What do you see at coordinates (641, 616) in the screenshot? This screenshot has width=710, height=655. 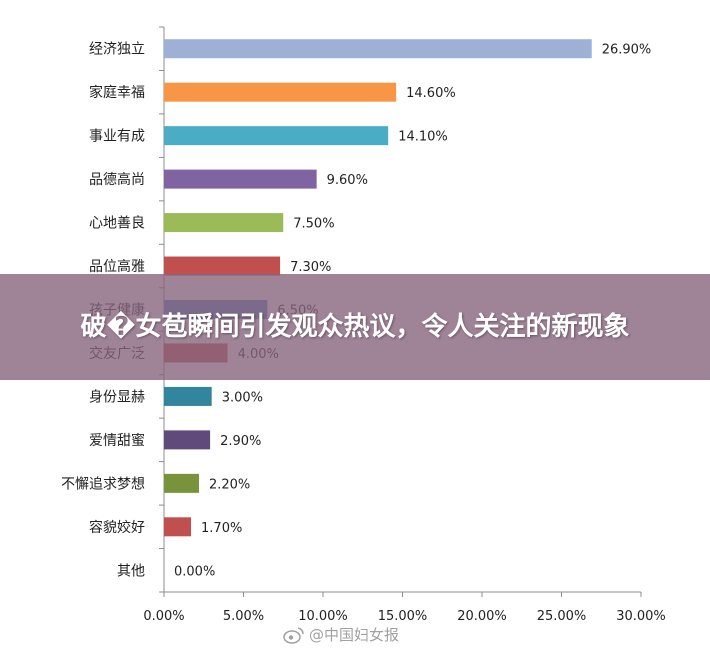 I see `x-tick-label: 30.00%` at bounding box center [641, 616].